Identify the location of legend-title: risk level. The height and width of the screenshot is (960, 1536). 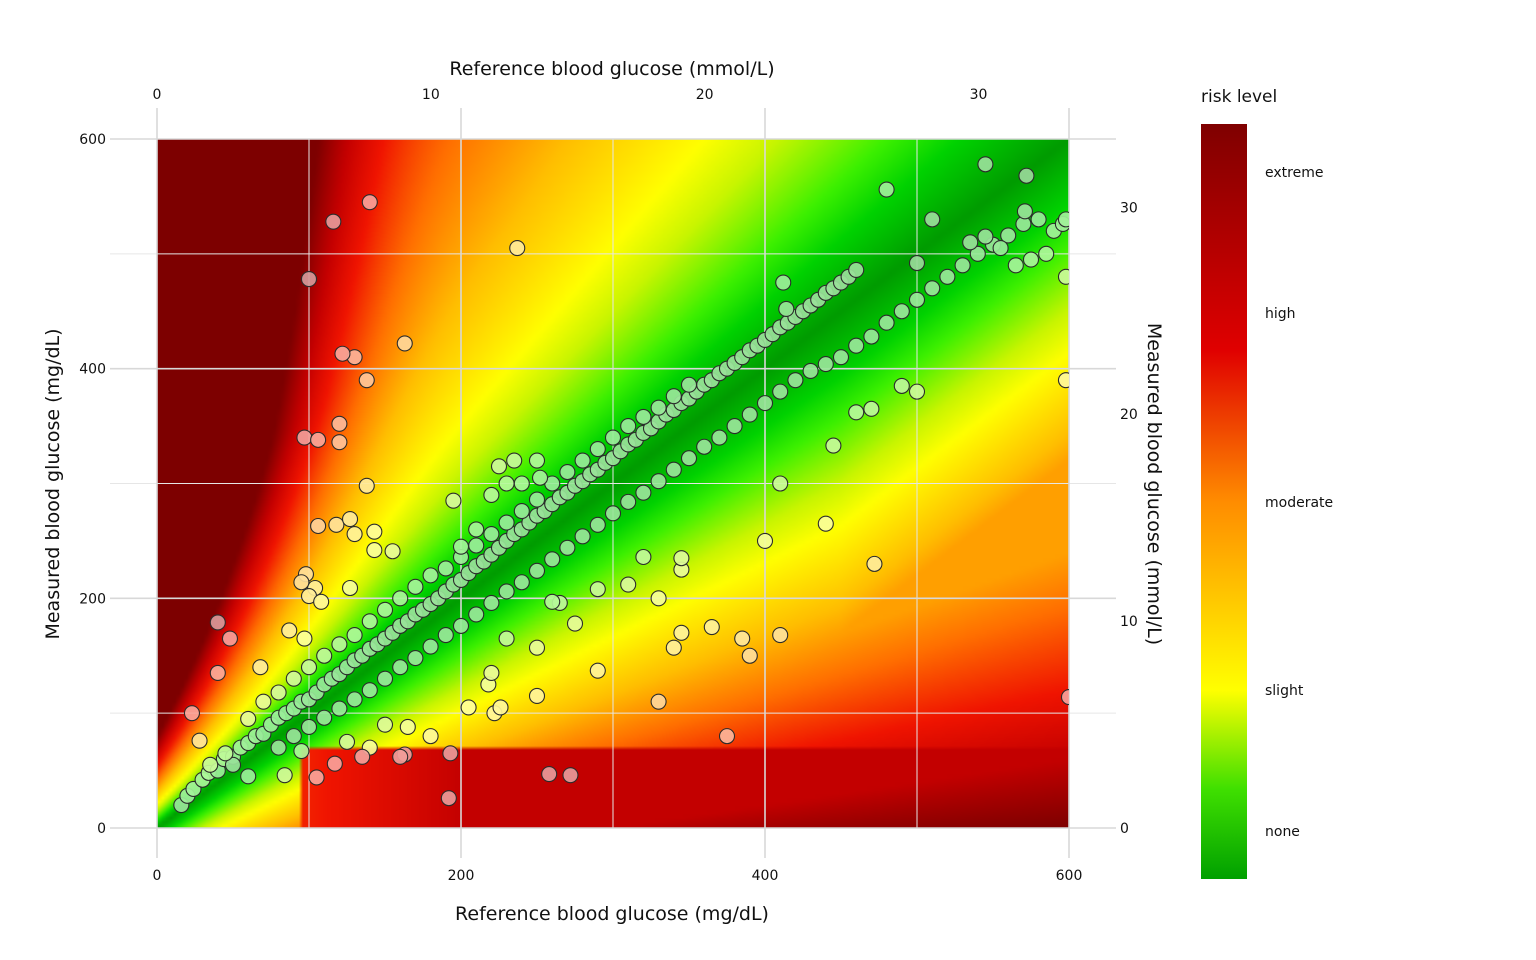
(1239, 97).